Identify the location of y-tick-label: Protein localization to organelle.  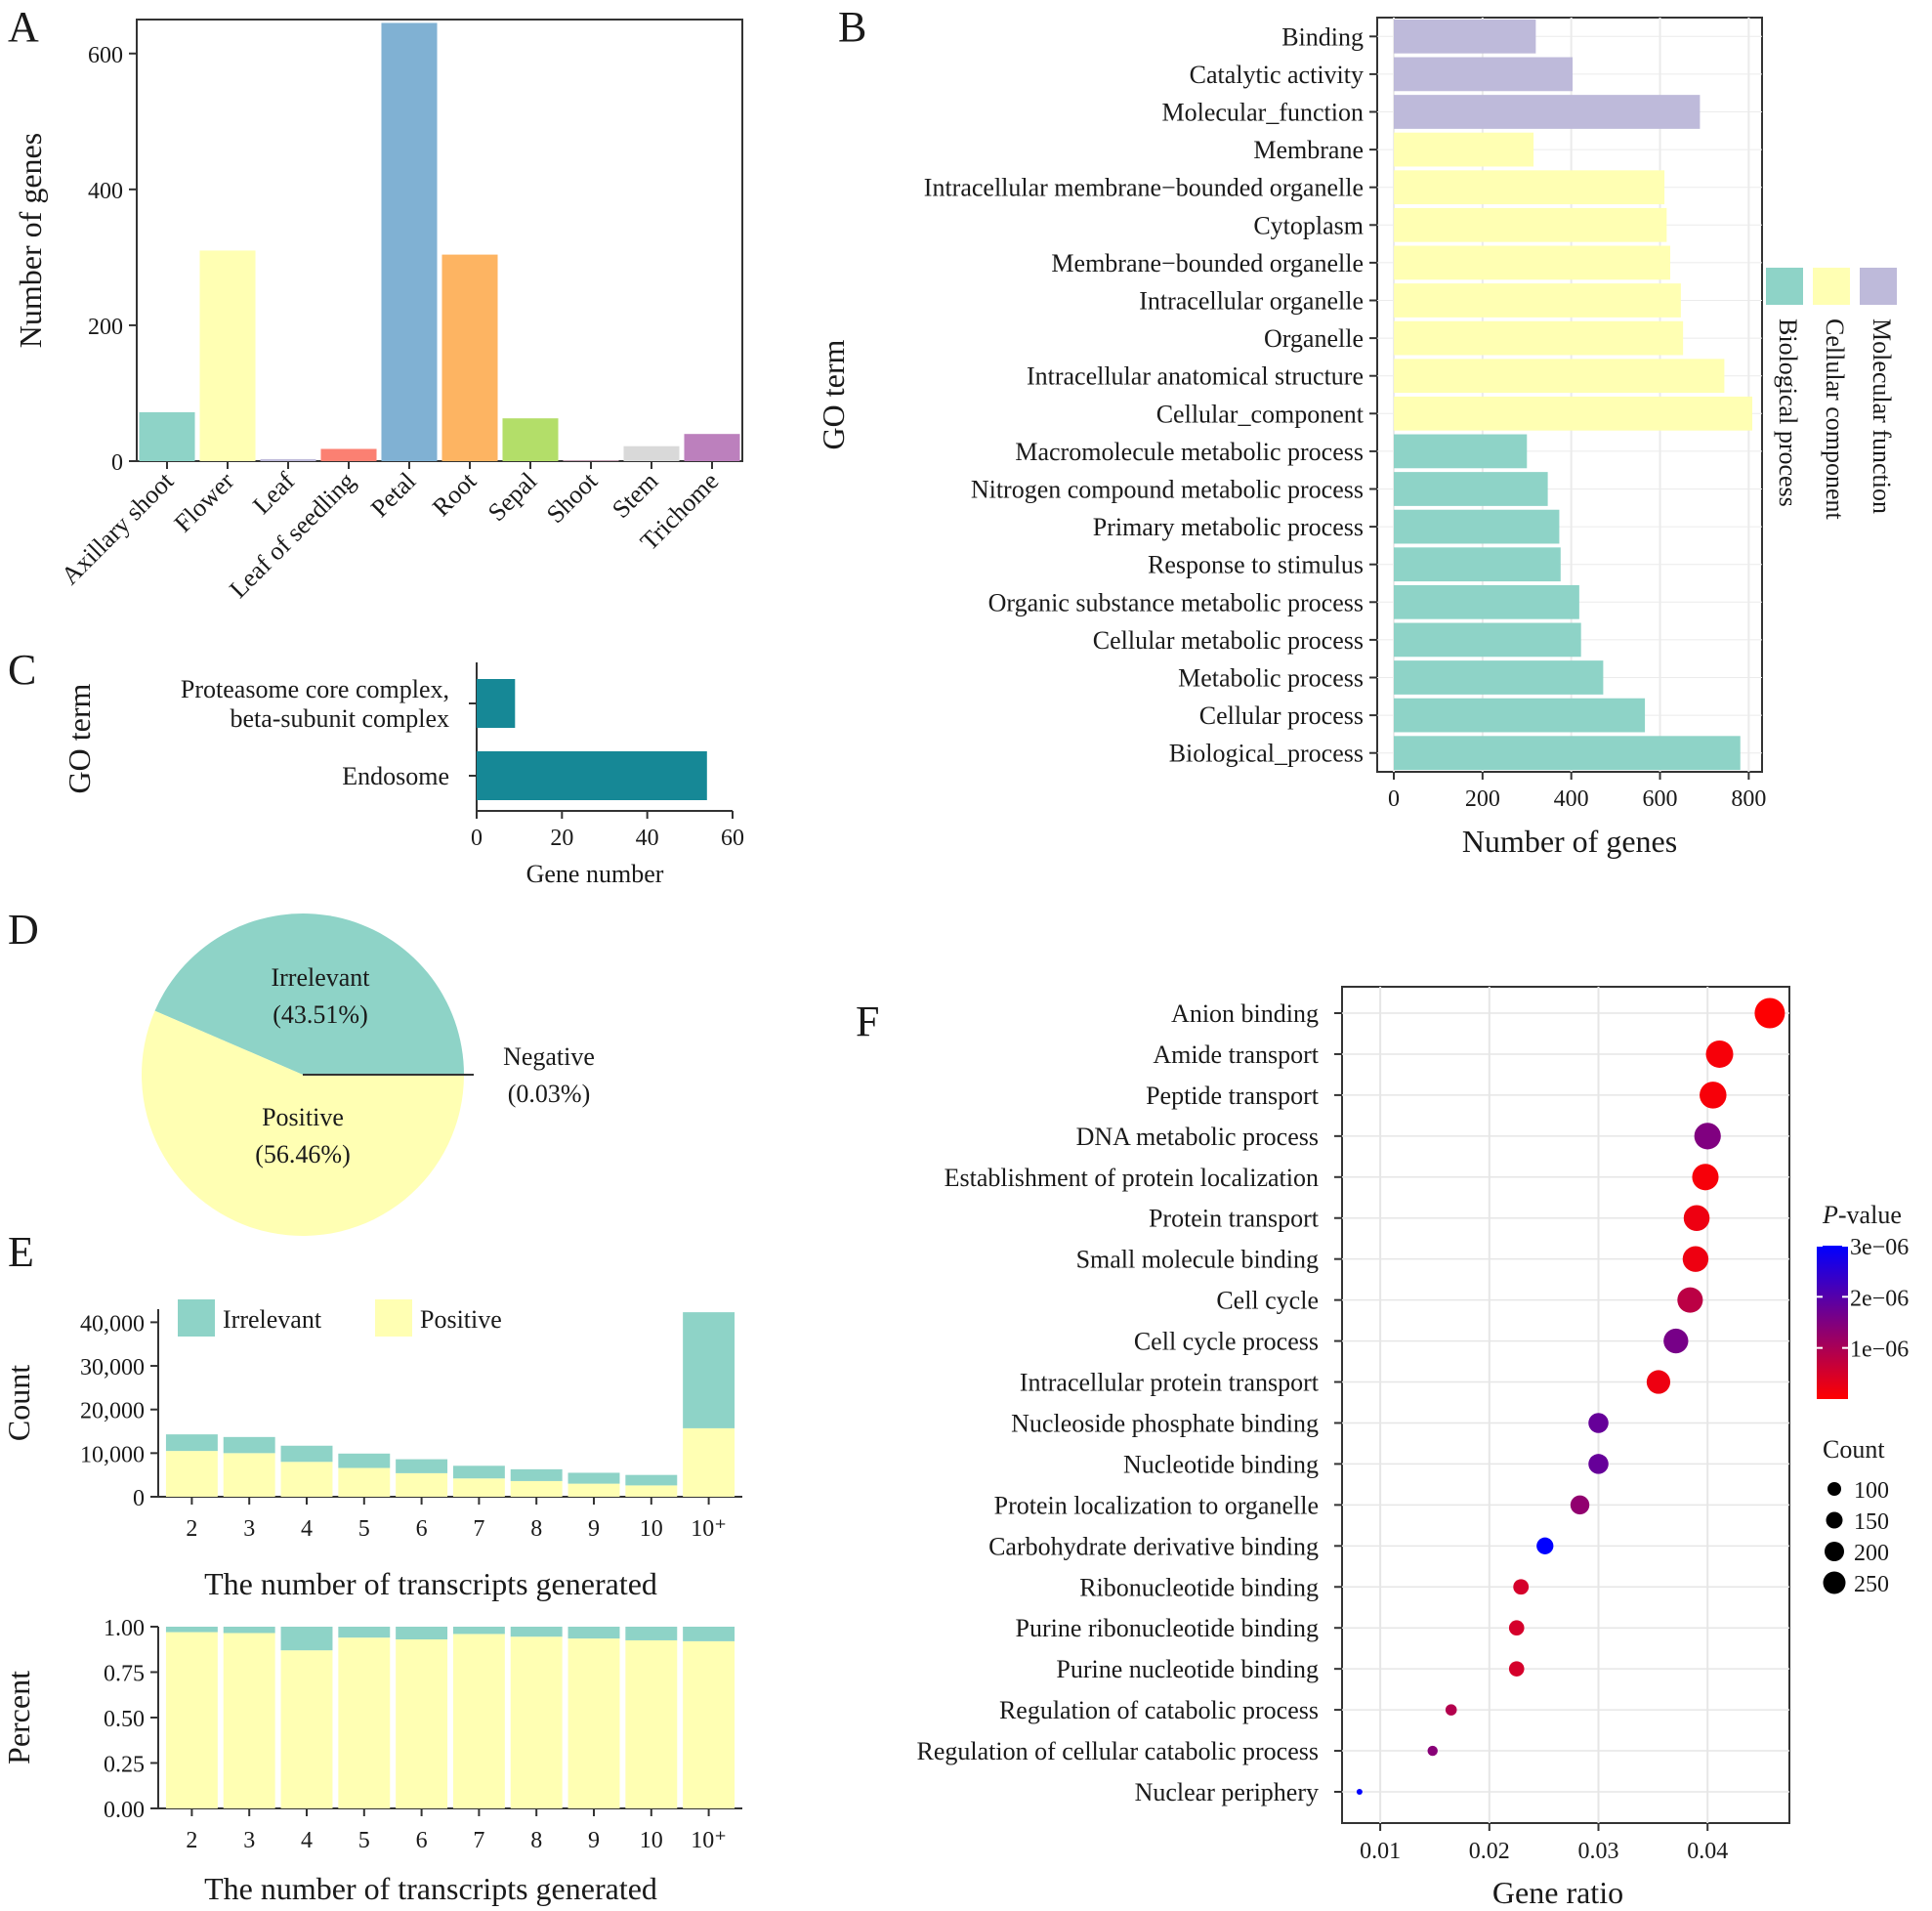
(1156, 1505).